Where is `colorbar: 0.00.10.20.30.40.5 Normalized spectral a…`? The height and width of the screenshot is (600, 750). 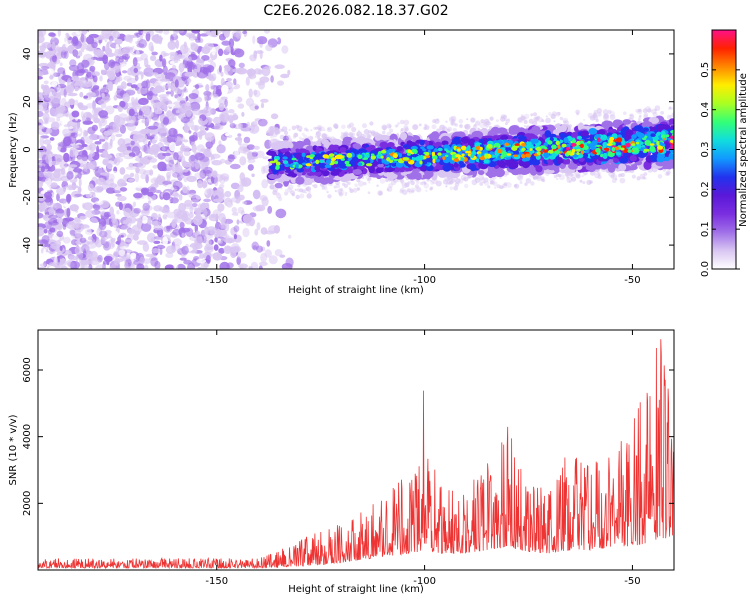 colorbar: 0.00.10.20.30.40.5 Normalized spectral a… is located at coordinates (724, 153).